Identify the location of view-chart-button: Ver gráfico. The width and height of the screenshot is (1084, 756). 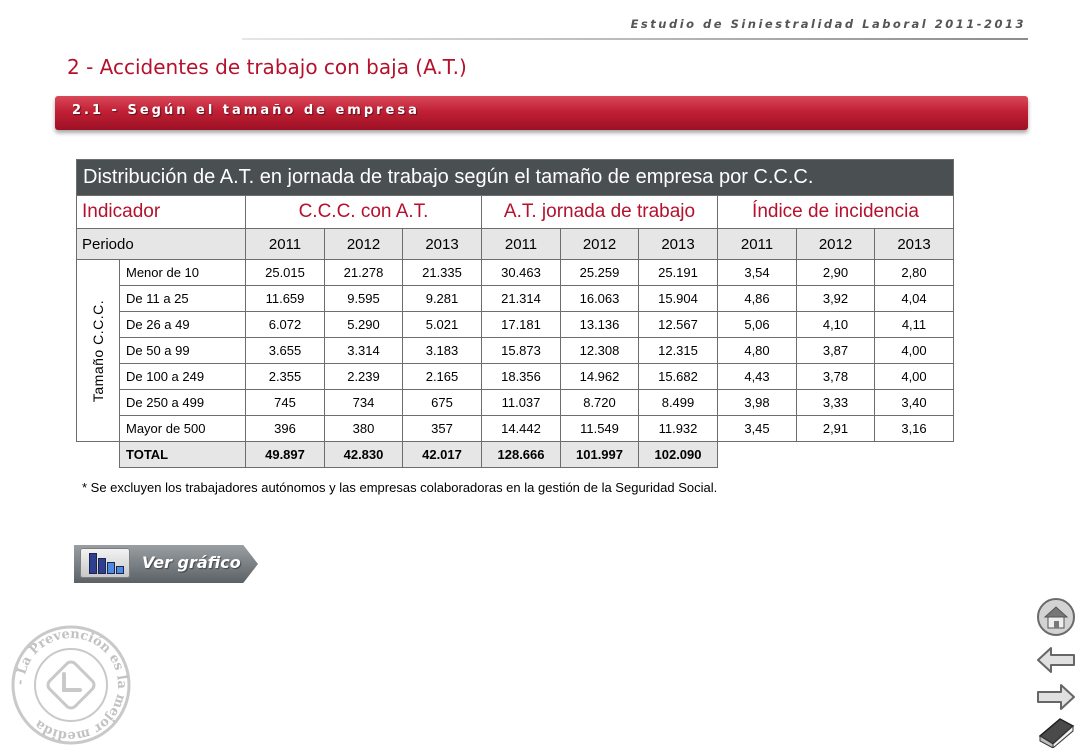
(166, 564).